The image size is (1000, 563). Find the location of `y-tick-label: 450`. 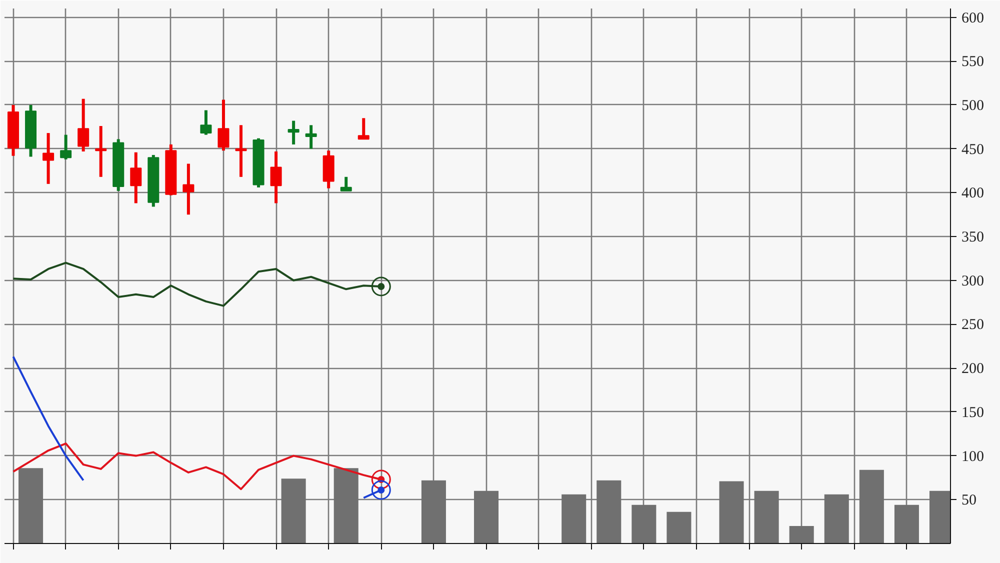

y-tick-label: 450 is located at coordinates (973, 150).